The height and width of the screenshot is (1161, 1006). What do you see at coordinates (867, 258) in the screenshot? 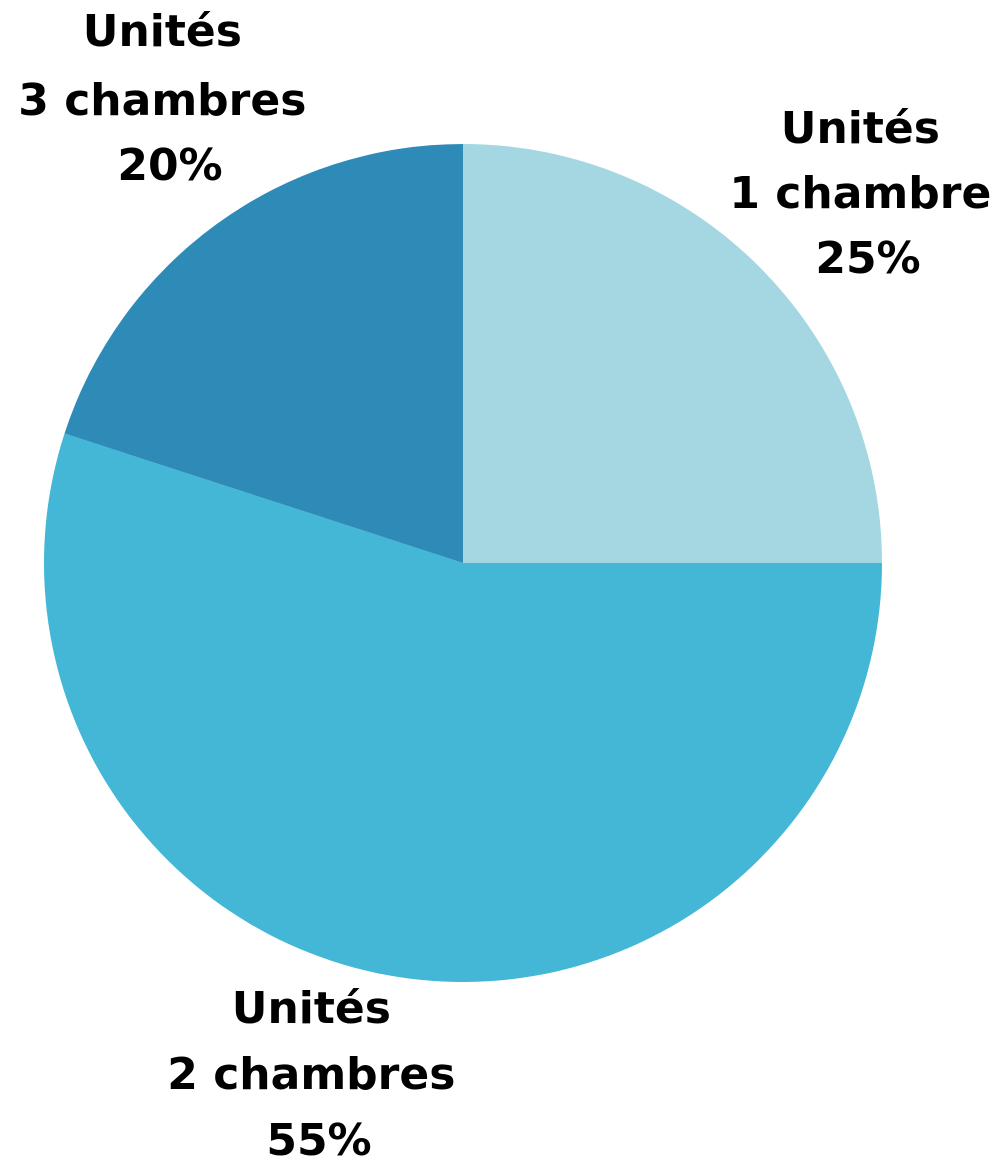
I see `slice-label-1-value: 25%` at bounding box center [867, 258].